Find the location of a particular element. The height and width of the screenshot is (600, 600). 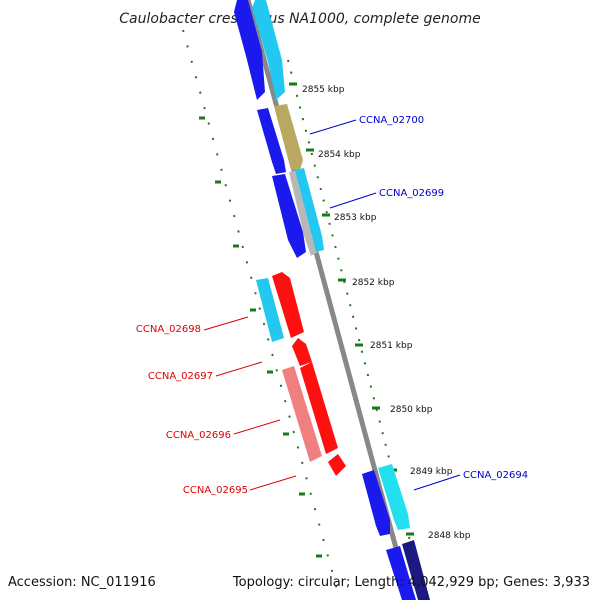

gene-label-CCNA_02698: CCNA_02698 is located at coordinates (168, 329).